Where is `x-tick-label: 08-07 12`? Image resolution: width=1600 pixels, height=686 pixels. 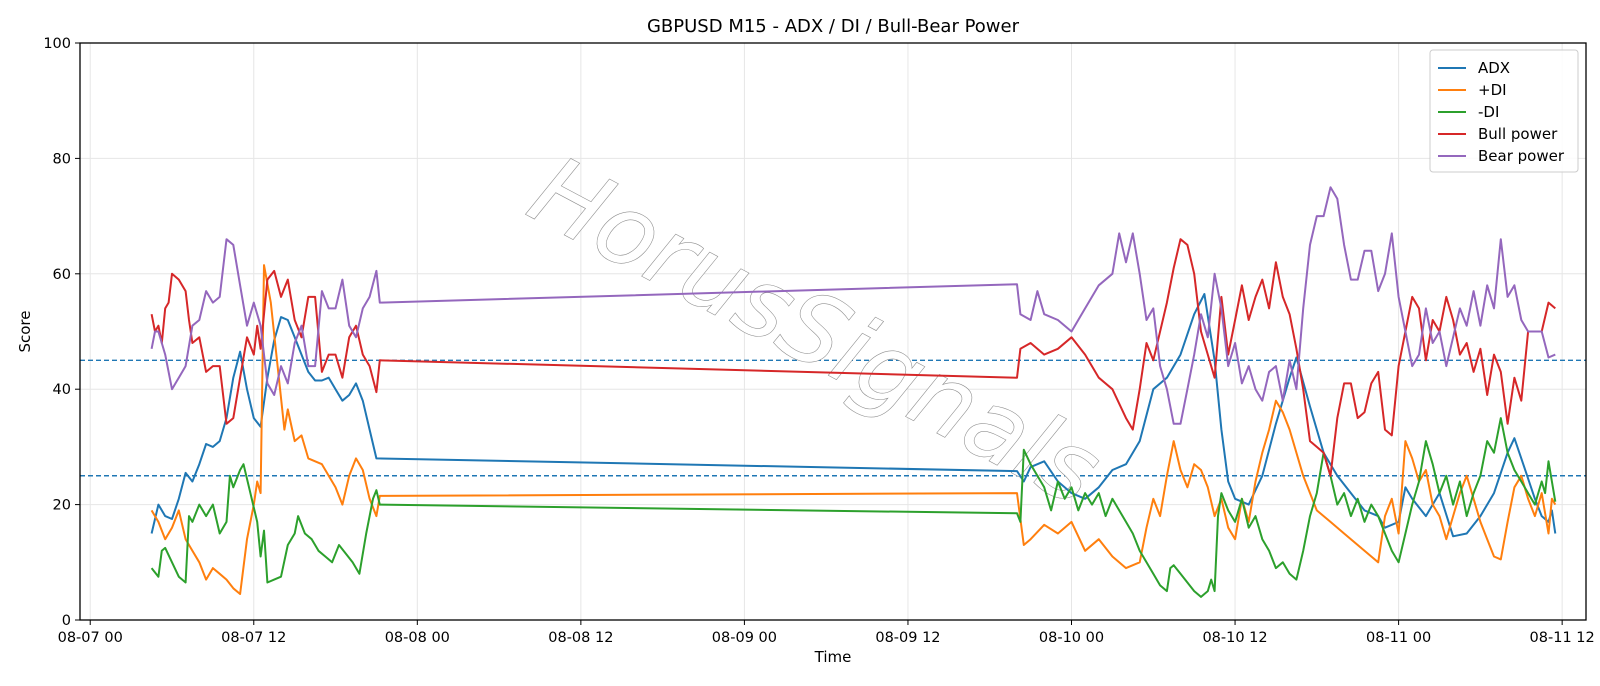
x-tick-label: 08-07 12 is located at coordinates (253, 638).